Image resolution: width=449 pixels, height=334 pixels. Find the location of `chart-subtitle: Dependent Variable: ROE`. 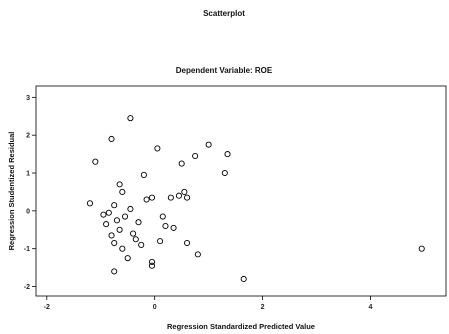

chart-subtitle: Dependent Variable: ROE is located at coordinates (224, 70).